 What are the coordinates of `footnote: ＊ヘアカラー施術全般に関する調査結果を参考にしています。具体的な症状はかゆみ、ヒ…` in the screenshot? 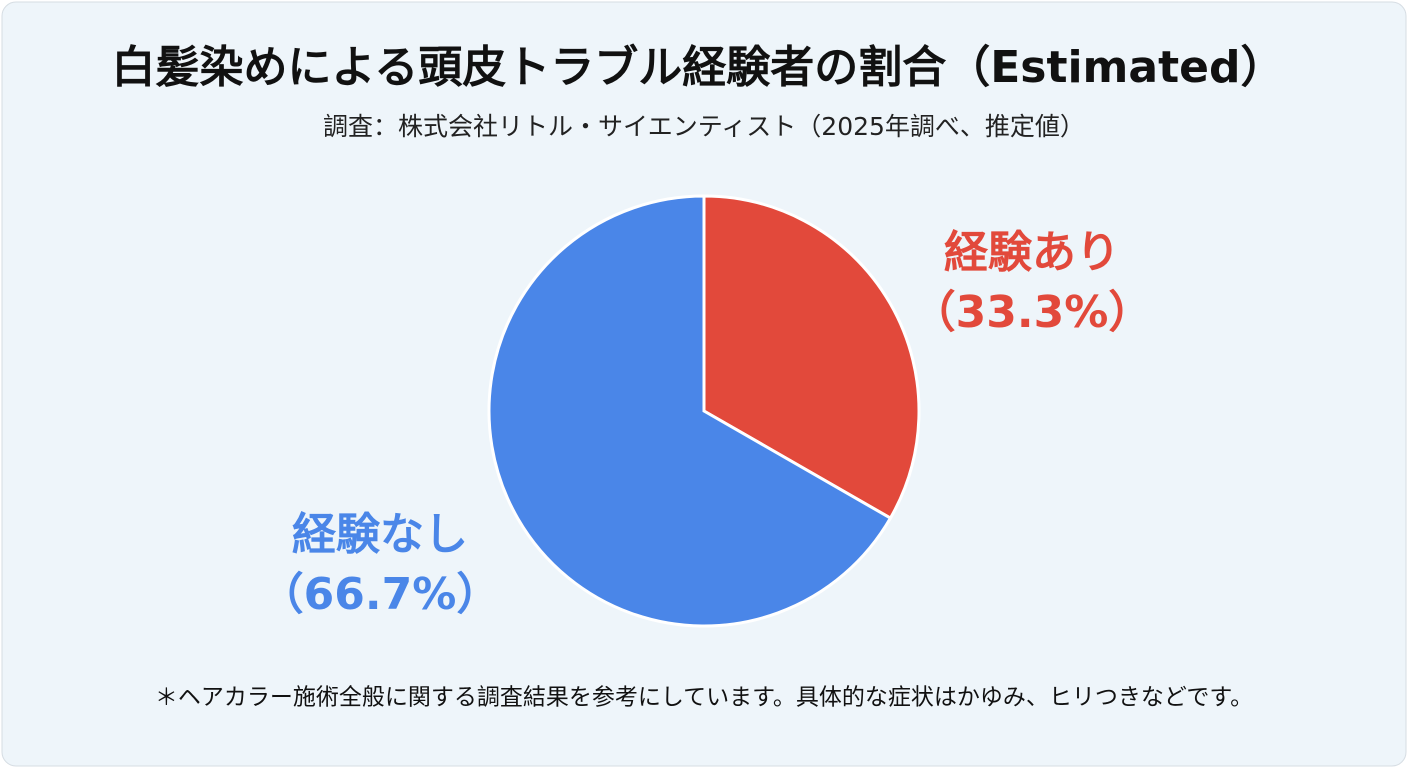 It's located at (704, 698).